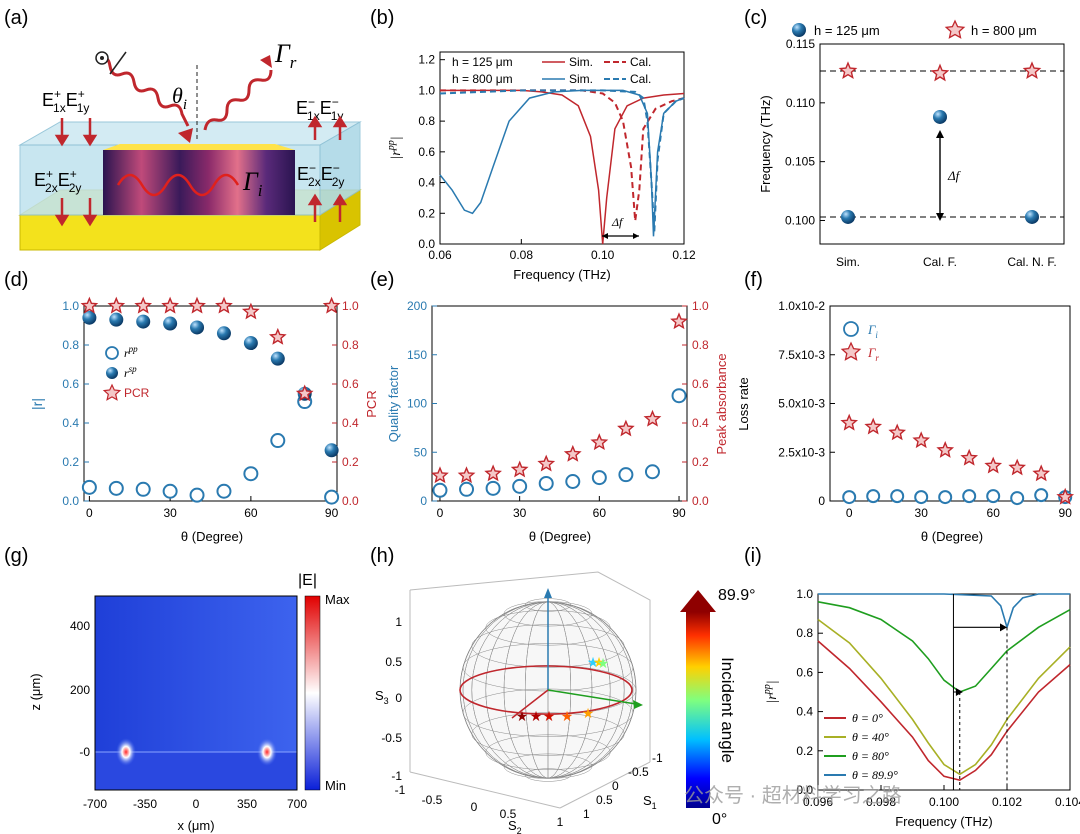 This screenshot has width=1080, height=834. What do you see at coordinates (118, 63) in the screenshot?
I see `polarization-arrow-icon` at bounding box center [118, 63].